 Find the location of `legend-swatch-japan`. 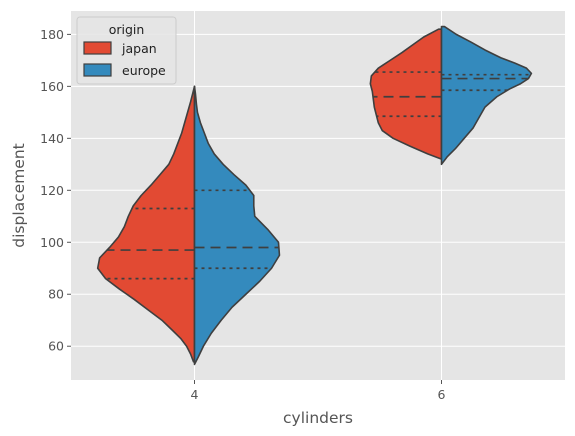

legend-swatch-japan is located at coordinates (97, 48).